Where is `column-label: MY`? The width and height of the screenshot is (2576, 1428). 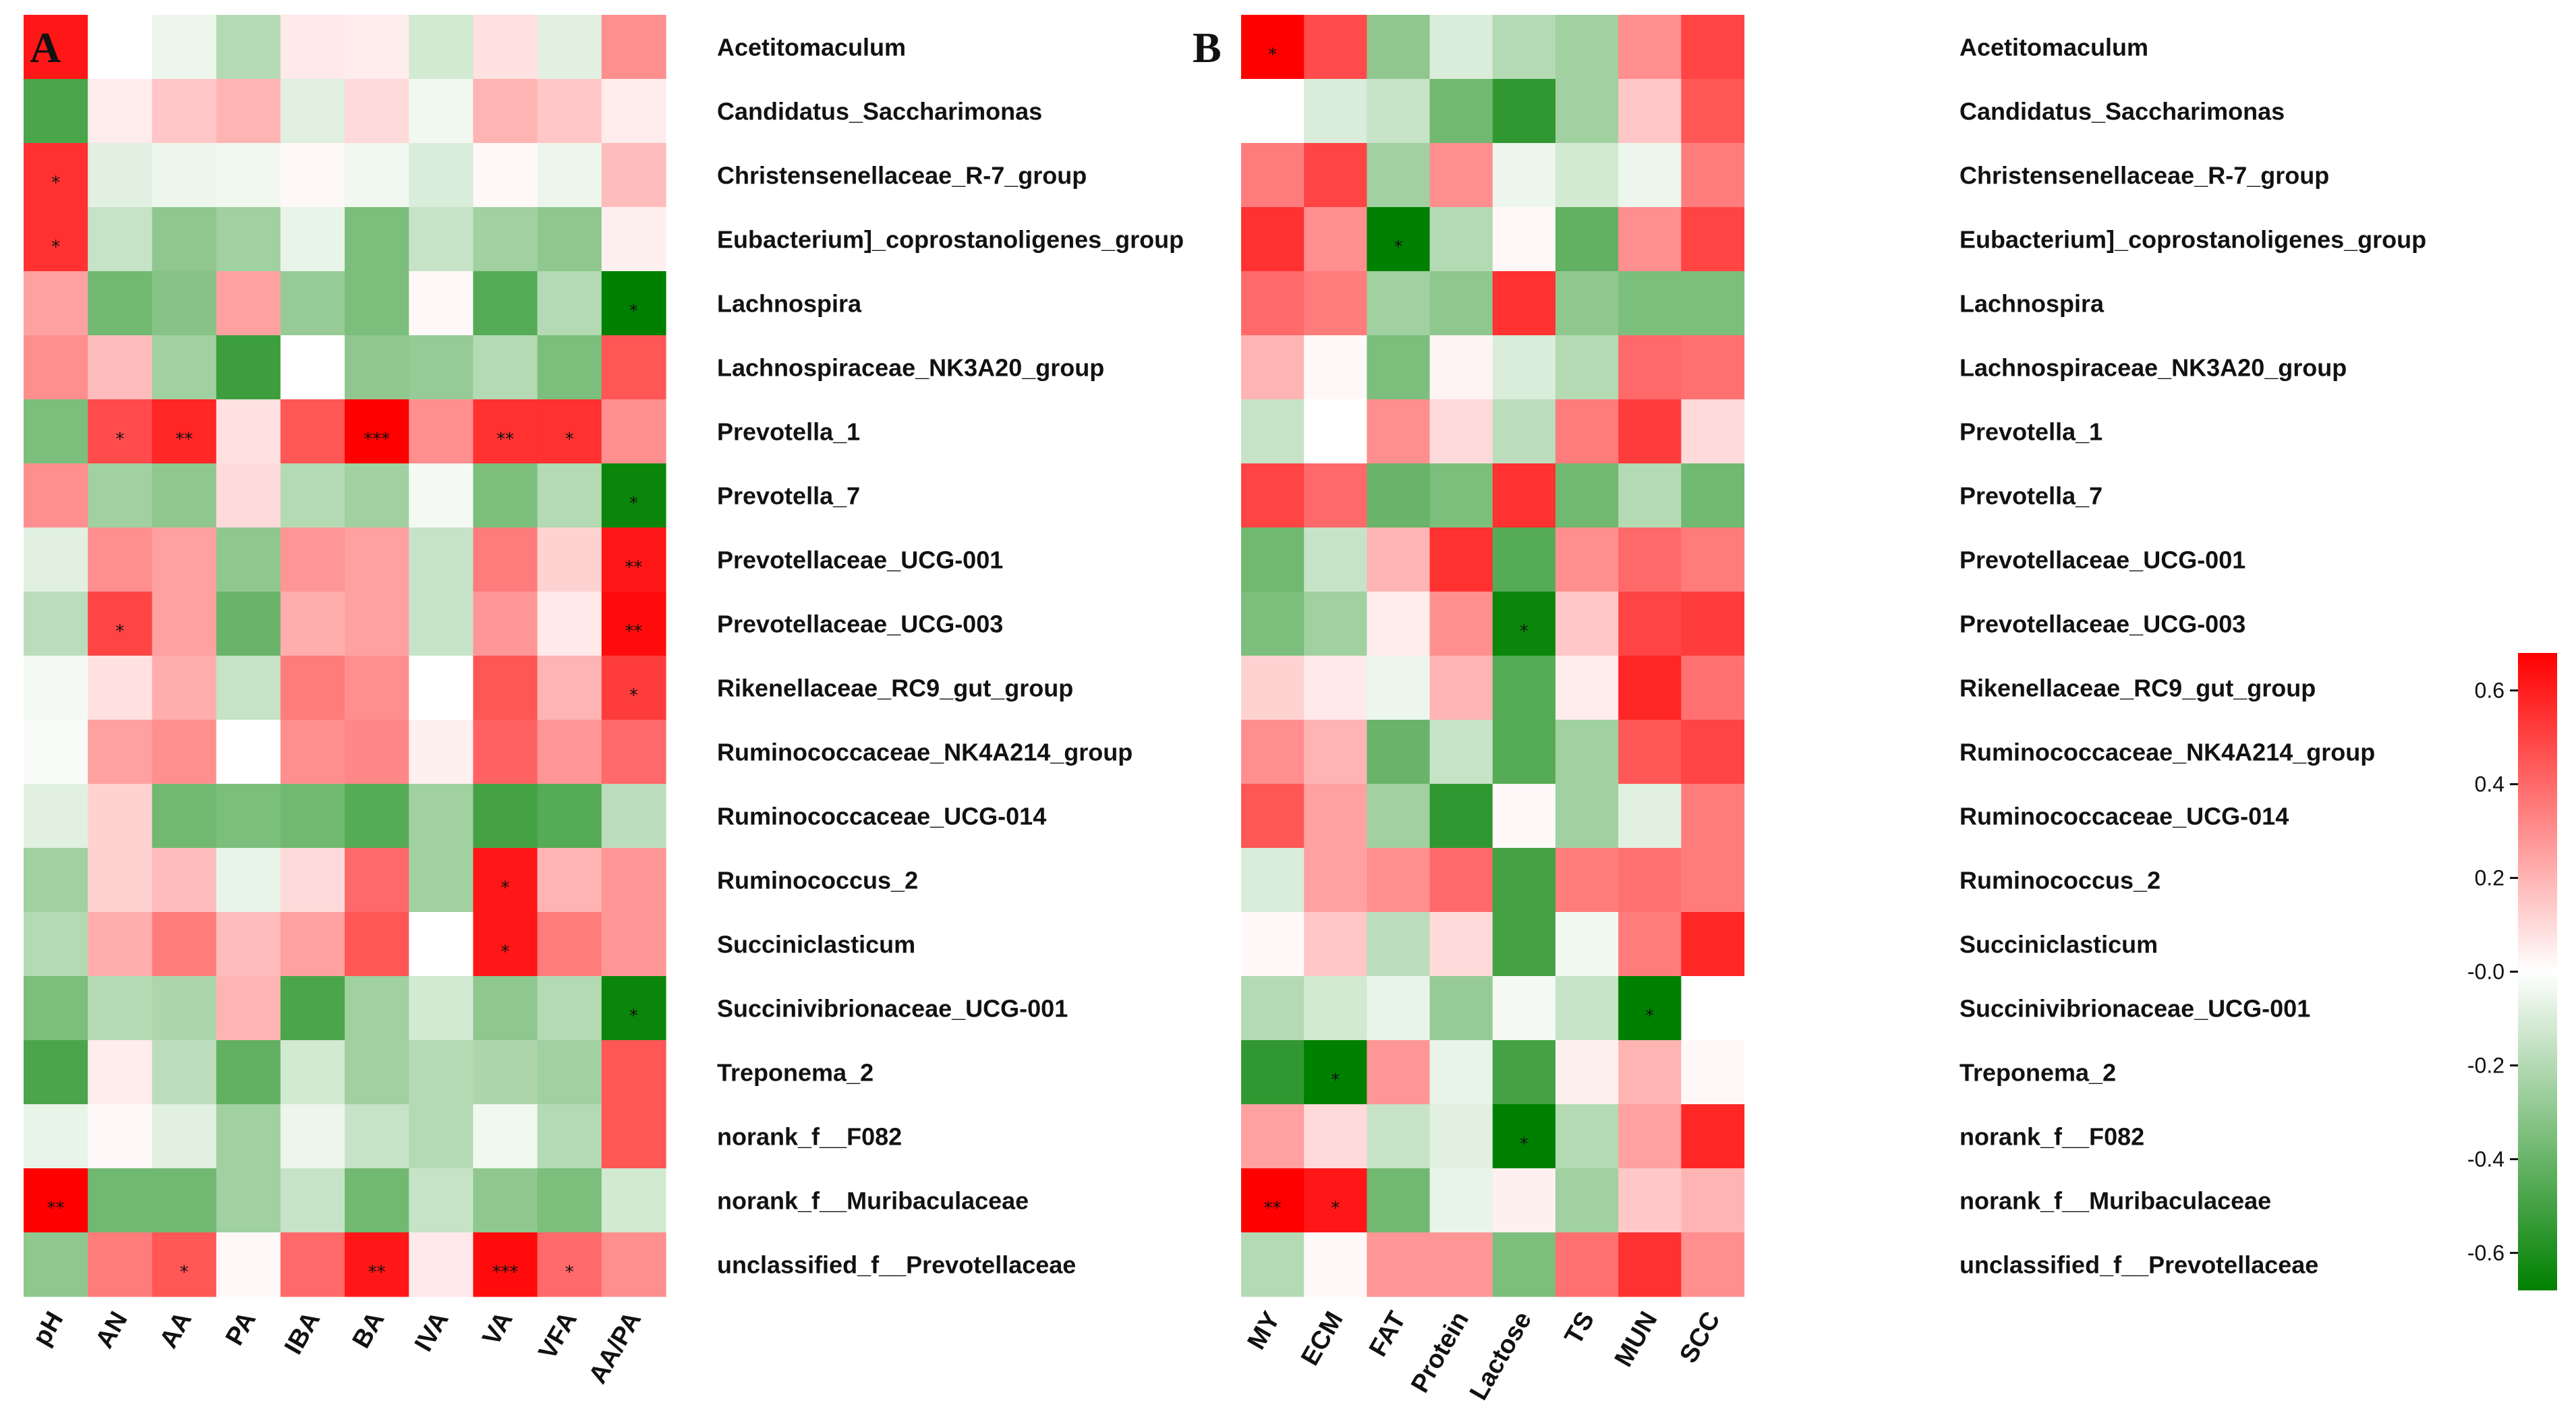
column-label: MY is located at coordinates (1264, 1330).